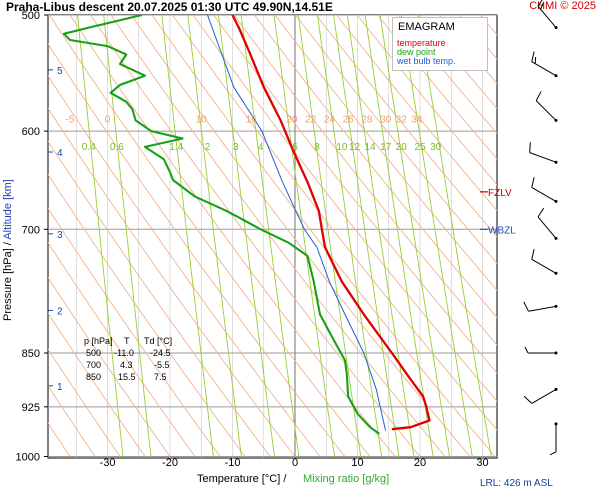 This screenshot has width=600, height=500. Describe the element at coordinates (94, 365) in the screenshot. I see `table-cell: 700` at that location.